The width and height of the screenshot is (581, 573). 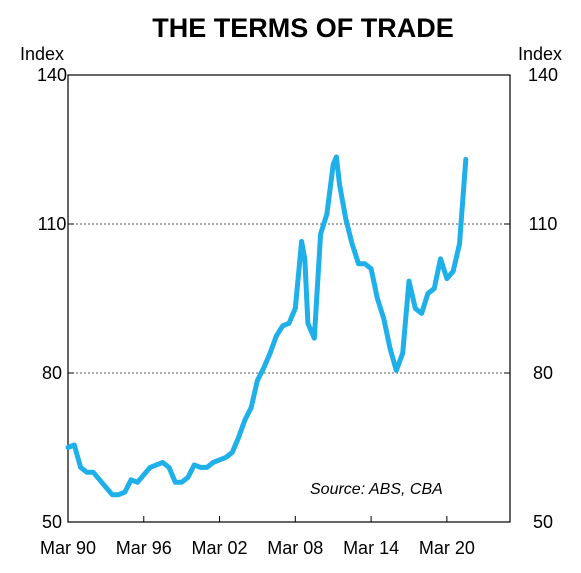 I want to click on y-tick-label-right-50: 50, so click(x=543, y=522).